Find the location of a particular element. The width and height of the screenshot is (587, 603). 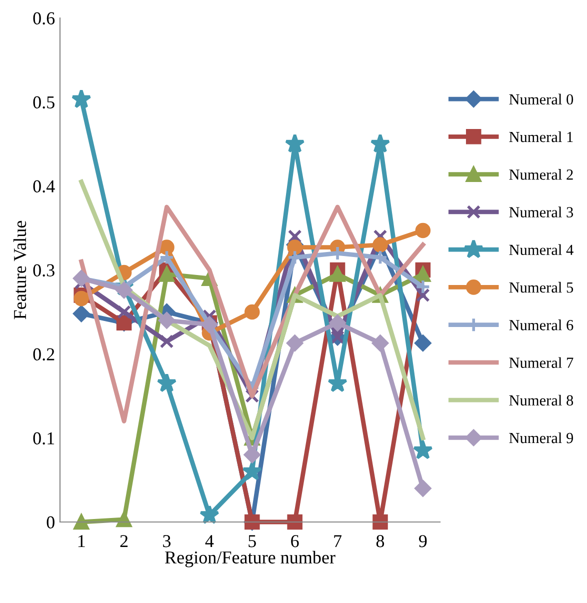

legend-label: Numeral 4 is located at coordinates (541, 250).